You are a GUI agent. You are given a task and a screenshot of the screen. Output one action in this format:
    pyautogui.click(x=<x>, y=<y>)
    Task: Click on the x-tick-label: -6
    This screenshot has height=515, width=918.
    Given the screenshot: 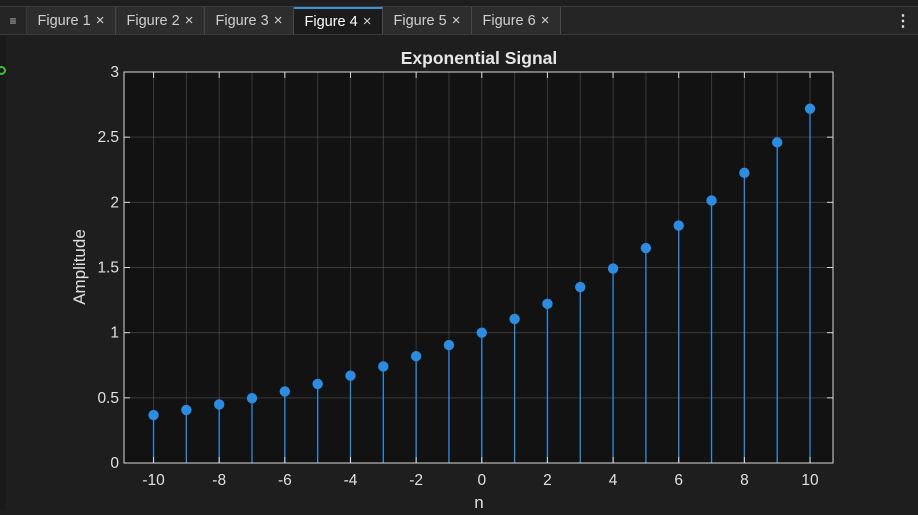 What is the action you would take?
    pyautogui.click(x=285, y=480)
    